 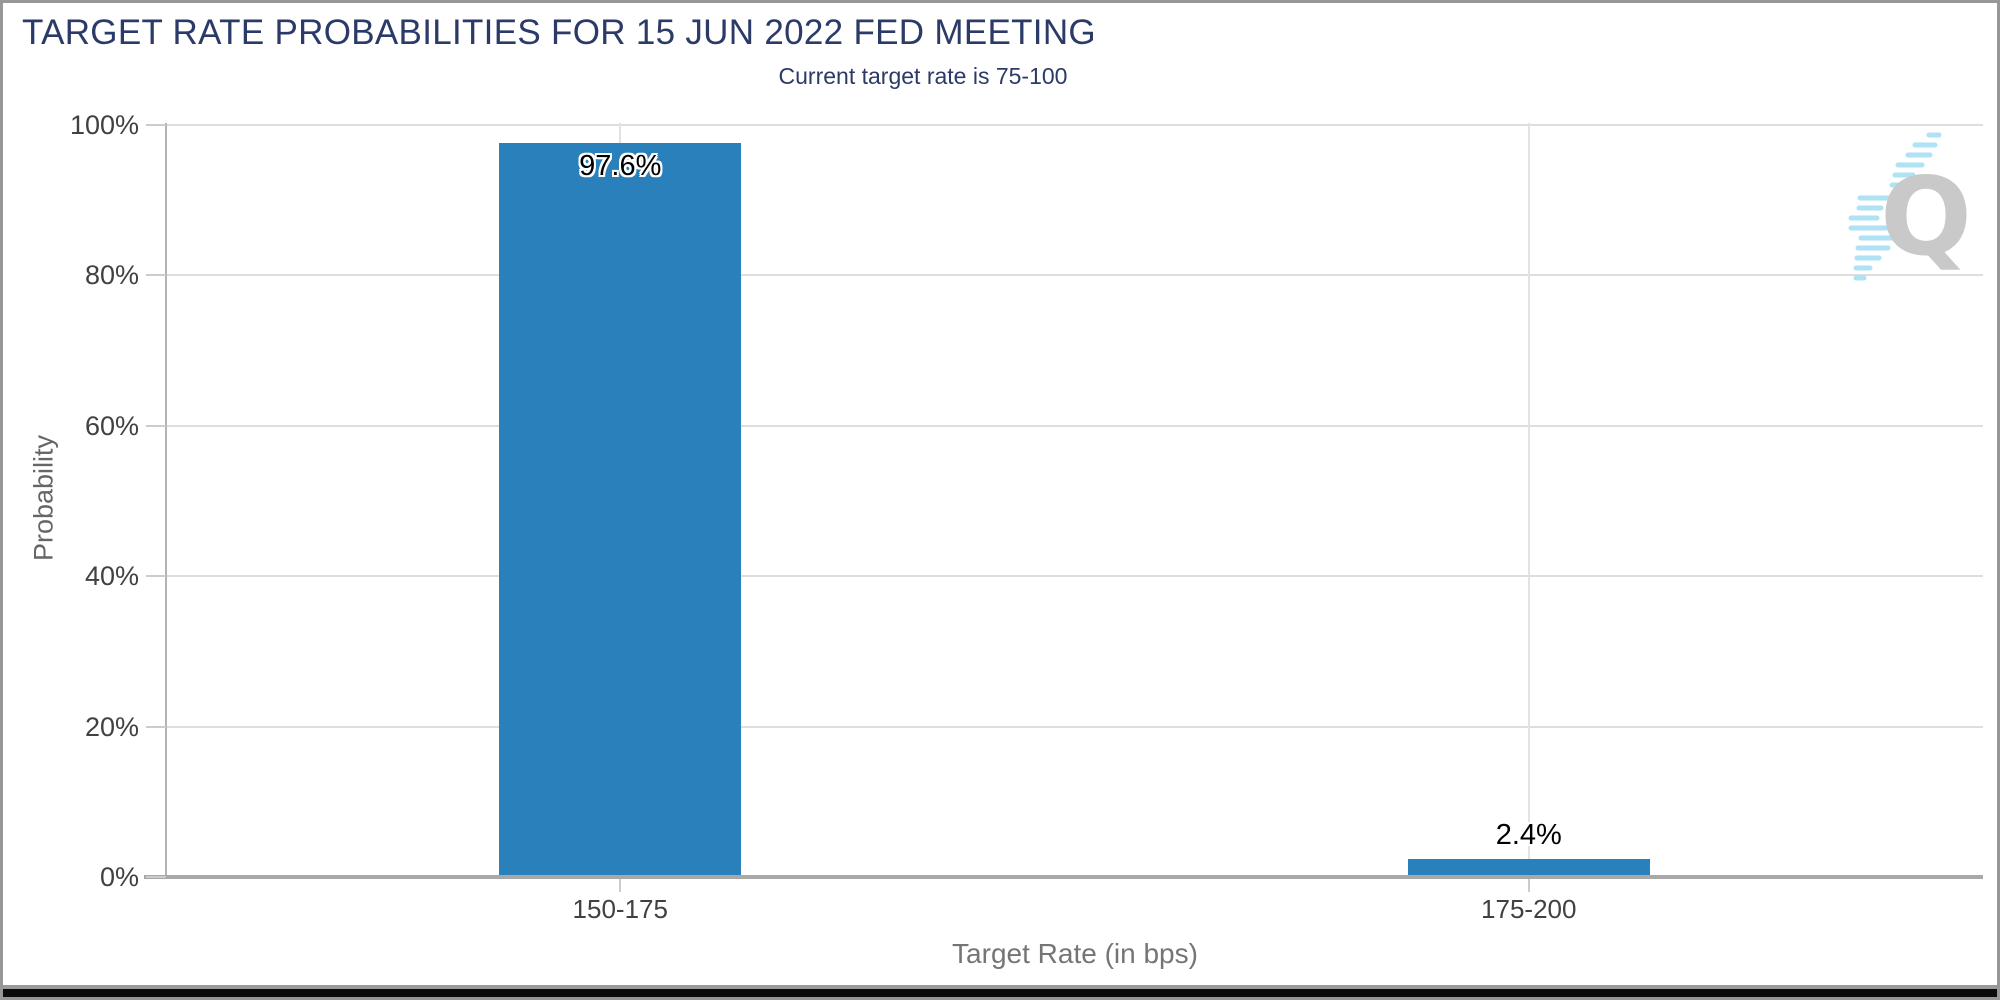 I want to click on y-tick-label: 40%, so click(x=111, y=576).